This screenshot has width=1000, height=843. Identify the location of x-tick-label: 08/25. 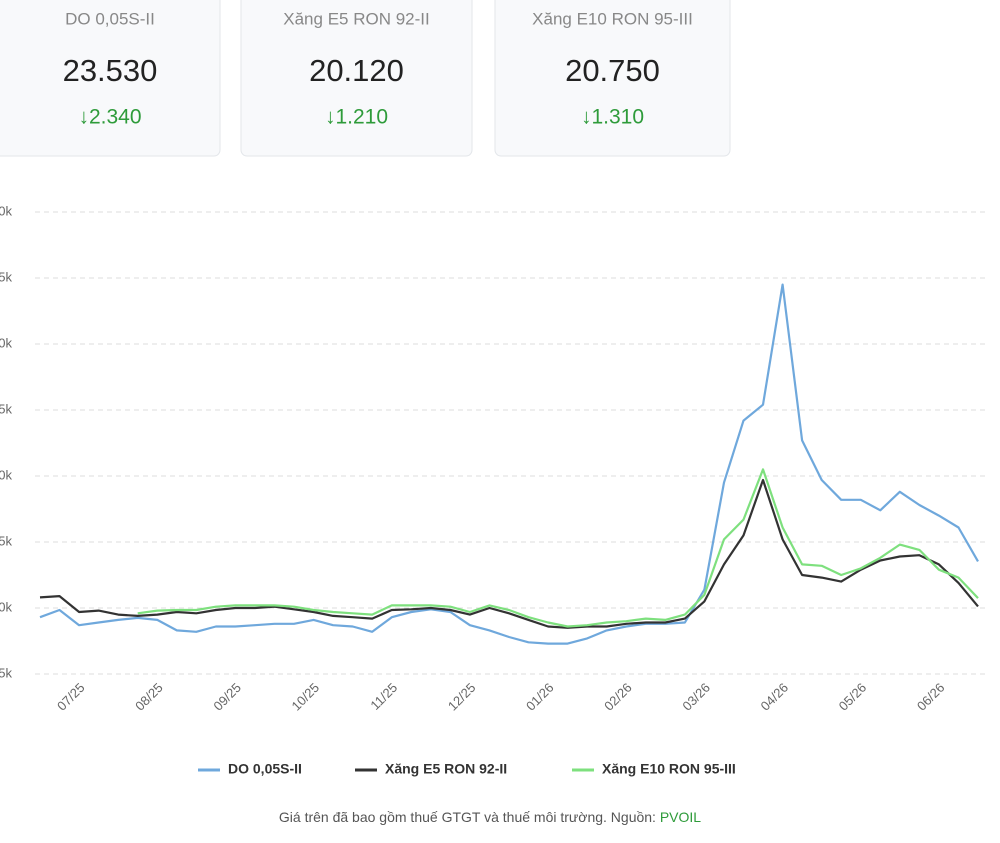
(149, 697).